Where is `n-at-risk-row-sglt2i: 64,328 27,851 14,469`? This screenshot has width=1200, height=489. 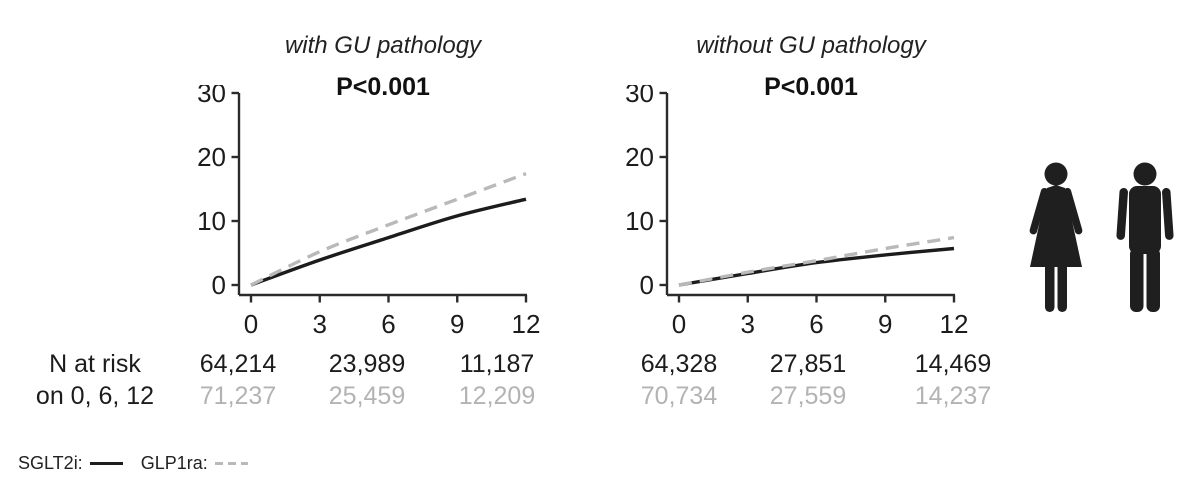 n-at-risk-row-sglt2i: 64,328 27,851 14,469 is located at coordinates (804, 364).